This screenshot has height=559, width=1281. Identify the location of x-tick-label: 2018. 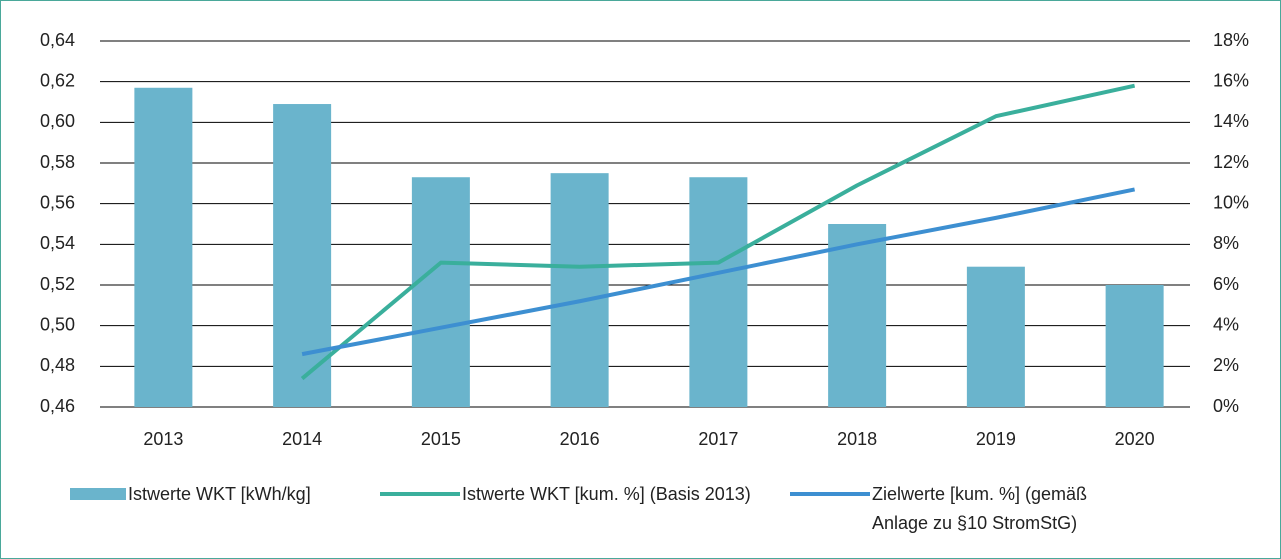
(857, 439).